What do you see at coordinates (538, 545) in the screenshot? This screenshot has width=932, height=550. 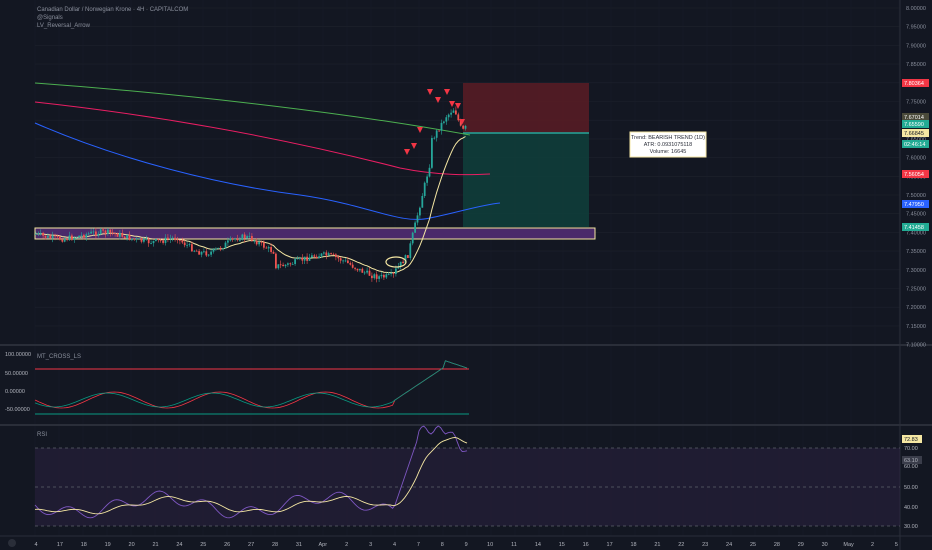 I see `time-tick: 14` at bounding box center [538, 545].